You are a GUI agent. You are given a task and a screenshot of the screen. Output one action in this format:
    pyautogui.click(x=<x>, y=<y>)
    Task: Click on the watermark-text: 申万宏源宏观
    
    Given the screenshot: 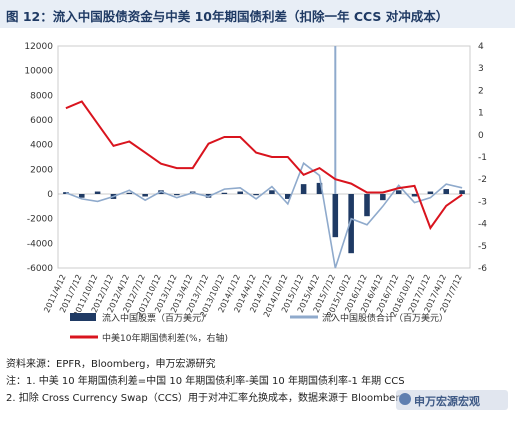 What is the action you would take?
    pyautogui.click(x=447, y=401)
    